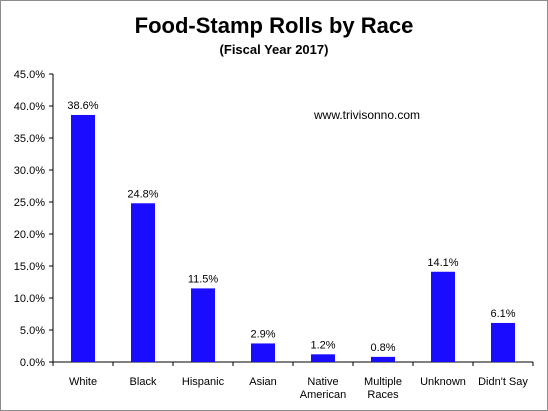 The image size is (548, 411). What do you see at coordinates (29, 235) in the screenshot?
I see `y-tick-label: 20.0%` at bounding box center [29, 235].